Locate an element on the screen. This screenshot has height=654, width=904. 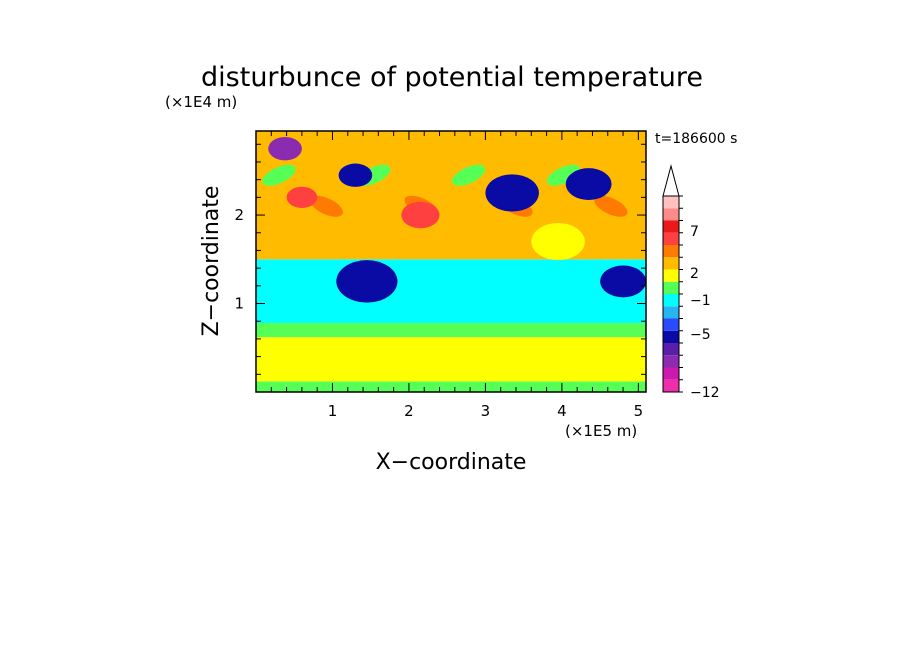
colorbar-label: −5 is located at coordinates (700, 335).